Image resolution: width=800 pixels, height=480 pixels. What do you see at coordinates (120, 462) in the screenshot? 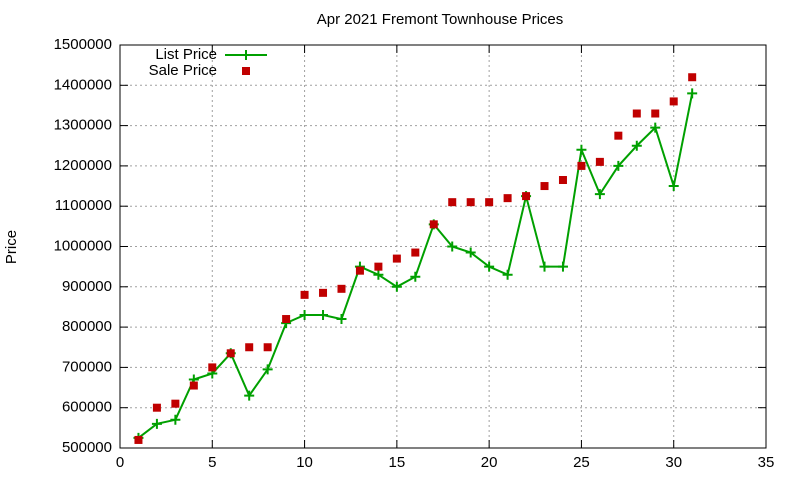
I see `x-tick-label: 0` at bounding box center [120, 462].